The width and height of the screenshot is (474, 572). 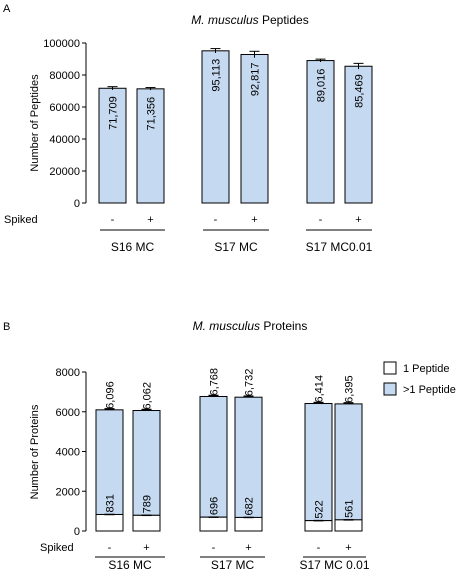 What do you see at coordinates (64, 172) in the screenshot?
I see `y-tick-label: 20000` at bounding box center [64, 172].